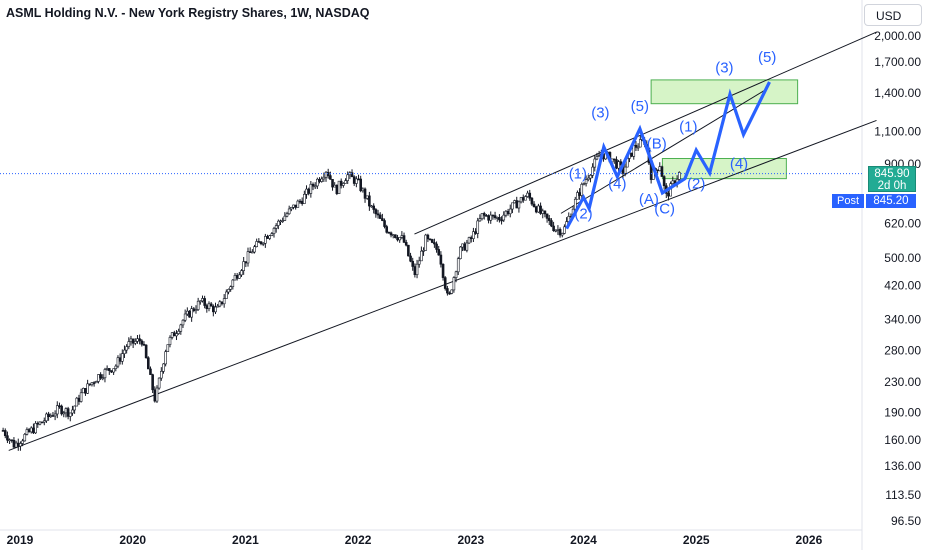 The width and height of the screenshot is (932, 550). What do you see at coordinates (245, 540) in the screenshot?
I see `x-tick-label: 2021` at bounding box center [245, 540].